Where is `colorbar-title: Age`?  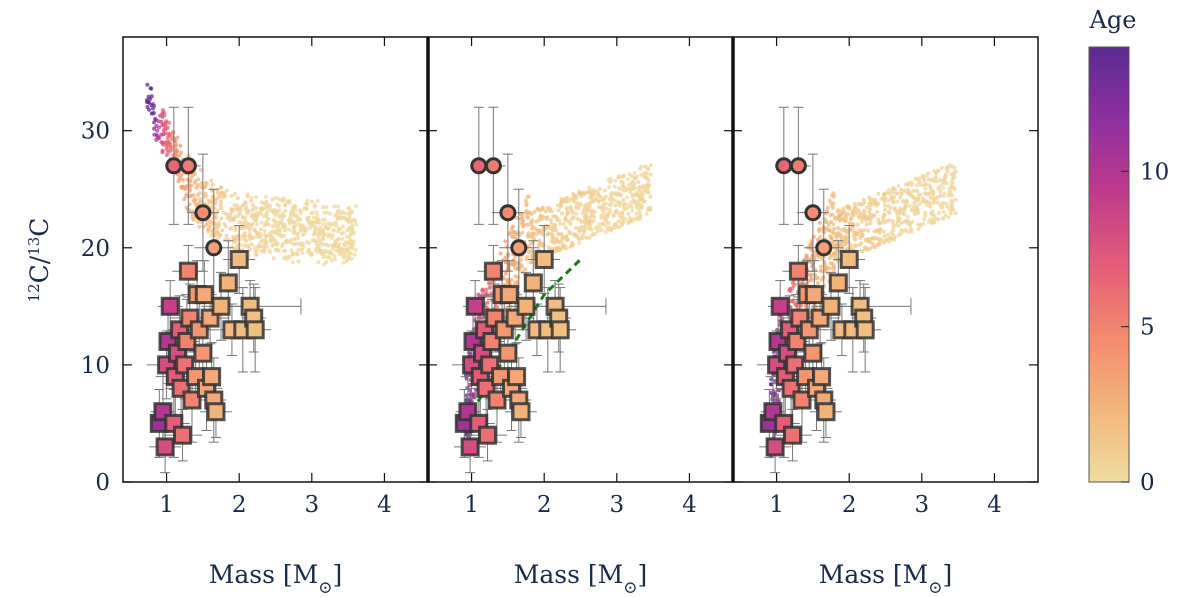 colorbar-title: Age is located at coordinates (1113, 20).